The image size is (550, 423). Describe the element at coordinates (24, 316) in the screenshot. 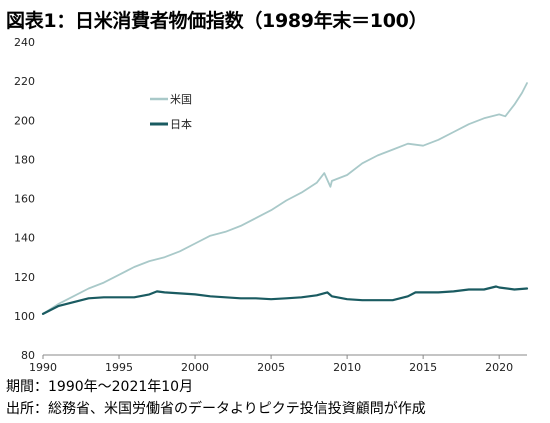

I see `y-tick-label: 100` at that location.